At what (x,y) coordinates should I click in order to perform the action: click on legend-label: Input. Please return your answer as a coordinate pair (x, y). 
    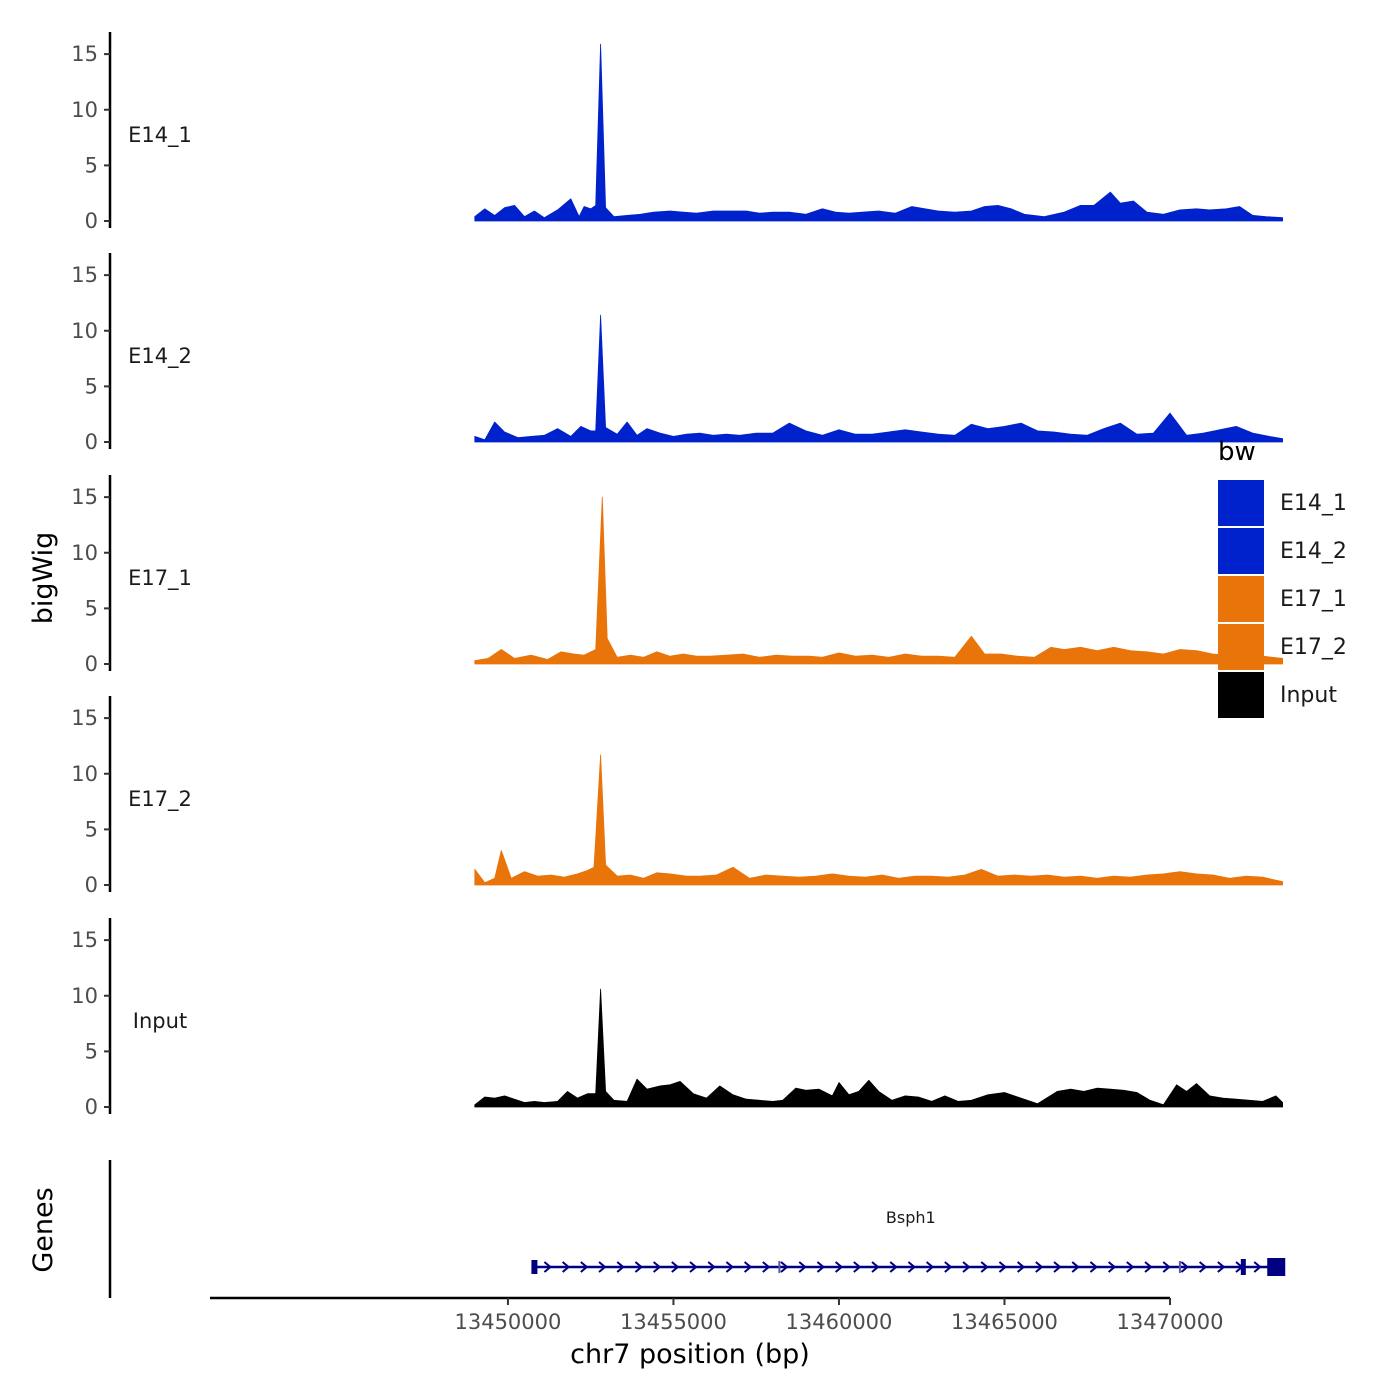
    Looking at the image, I should click on (1308, 695).